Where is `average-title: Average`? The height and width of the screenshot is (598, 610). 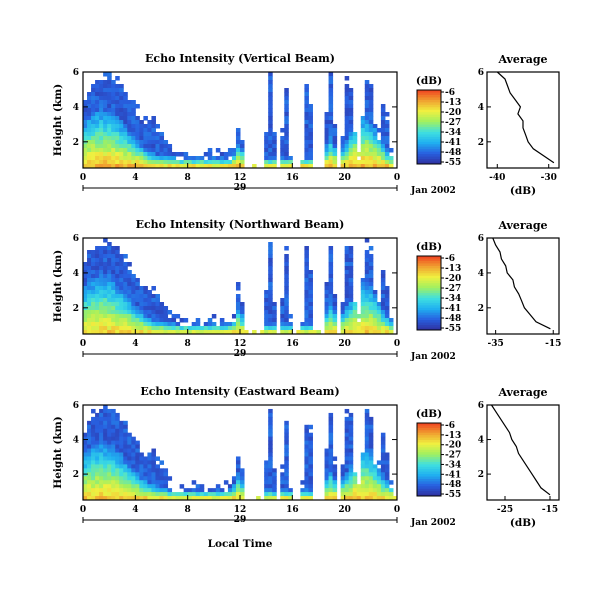
average-title: Average is located at coordinates (522, 59).